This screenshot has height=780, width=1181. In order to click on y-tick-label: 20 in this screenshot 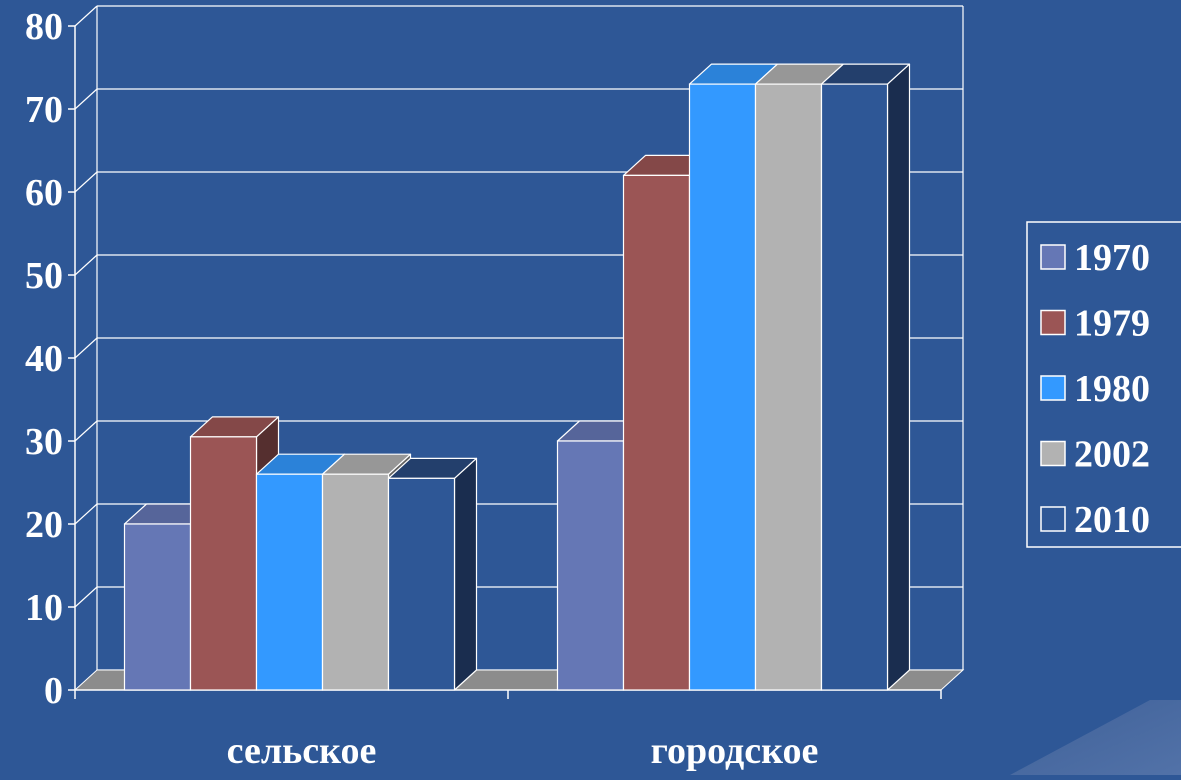, I will do `click(44, 525)`.